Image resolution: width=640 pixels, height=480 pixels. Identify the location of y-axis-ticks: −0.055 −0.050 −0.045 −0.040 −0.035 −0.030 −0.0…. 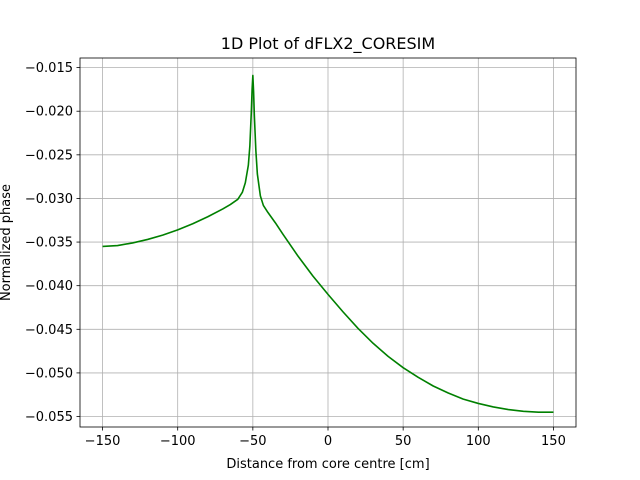
(52, 243).